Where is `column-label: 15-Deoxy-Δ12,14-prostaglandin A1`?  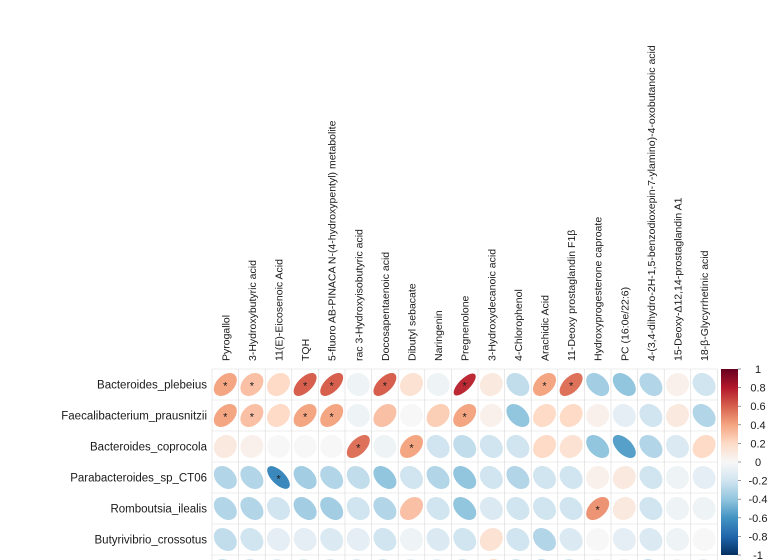
column-label: 15-Deoxy-Δ12,14-prostaglandin A1 is located at coordinates (679, 279).